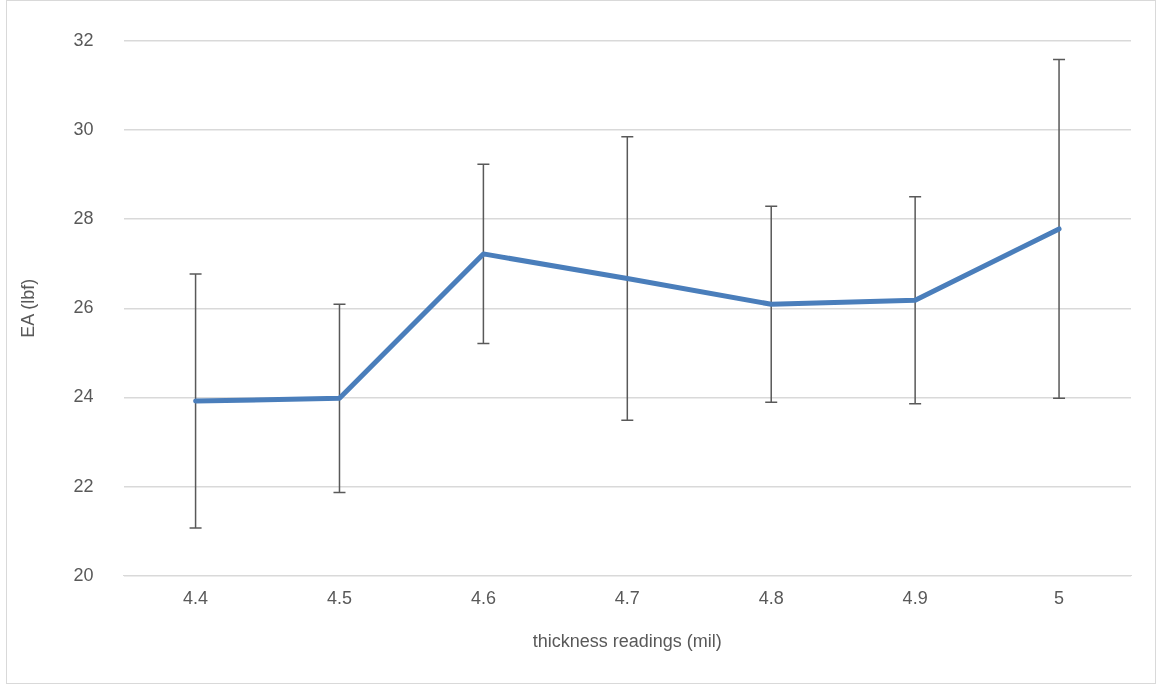  Describe the element at coordinates (627, 597) in the screenshot. I see `x-tick-label: 4.7` at that location.